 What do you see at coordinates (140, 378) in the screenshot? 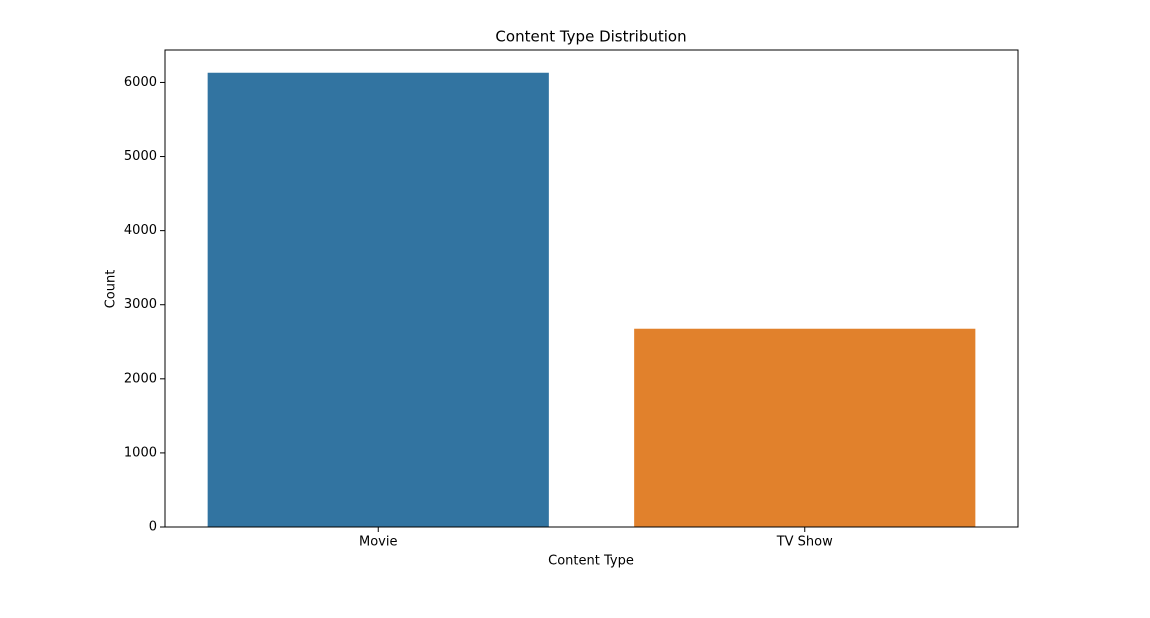
I see `y-tick-label: 2000` at bounding box center [140, 378].